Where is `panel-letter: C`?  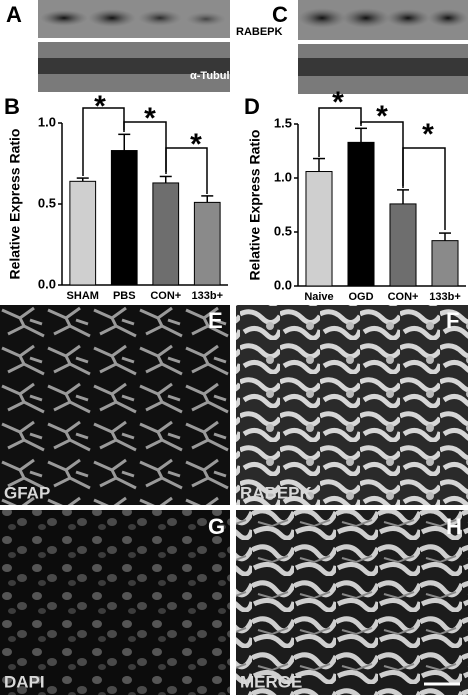 panel-letter: C is located at coordinates (280, 14).